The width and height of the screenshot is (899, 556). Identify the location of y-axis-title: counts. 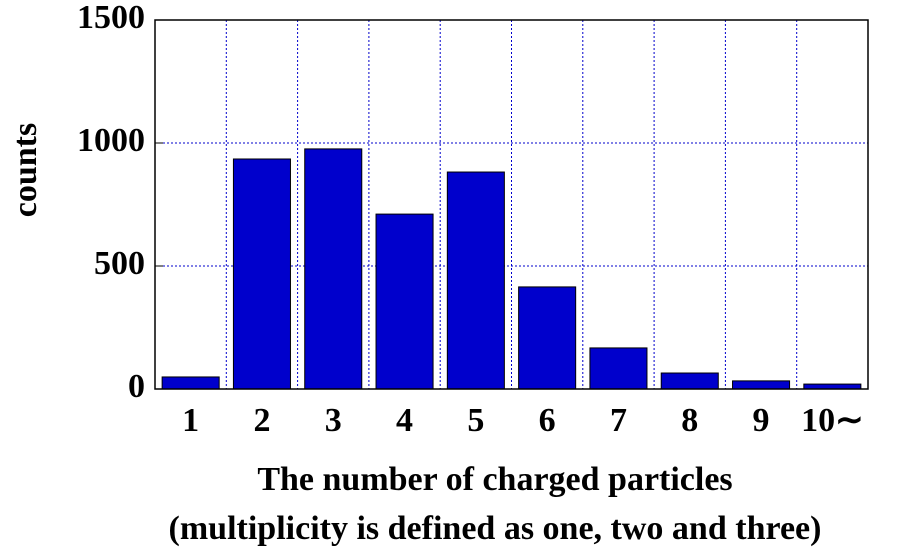
(25, 170).